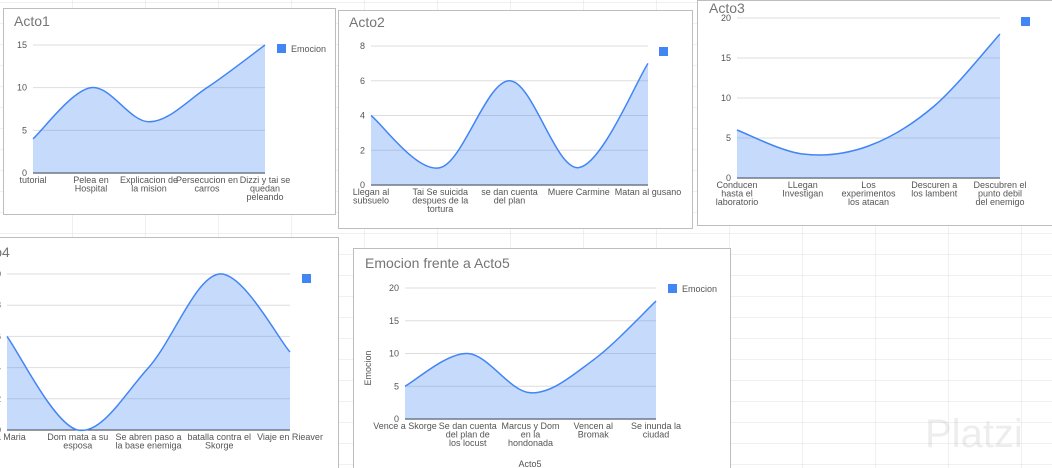  I want to click on x-tick-label: tutorial, so click(32, 180).